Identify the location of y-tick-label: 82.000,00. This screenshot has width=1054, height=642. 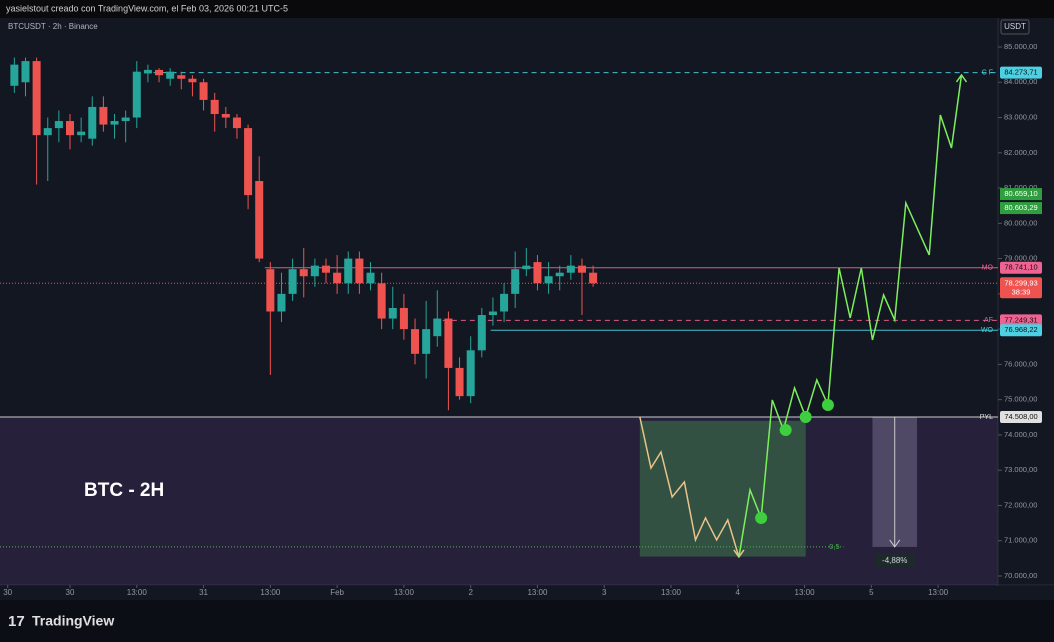
(1020, 152).